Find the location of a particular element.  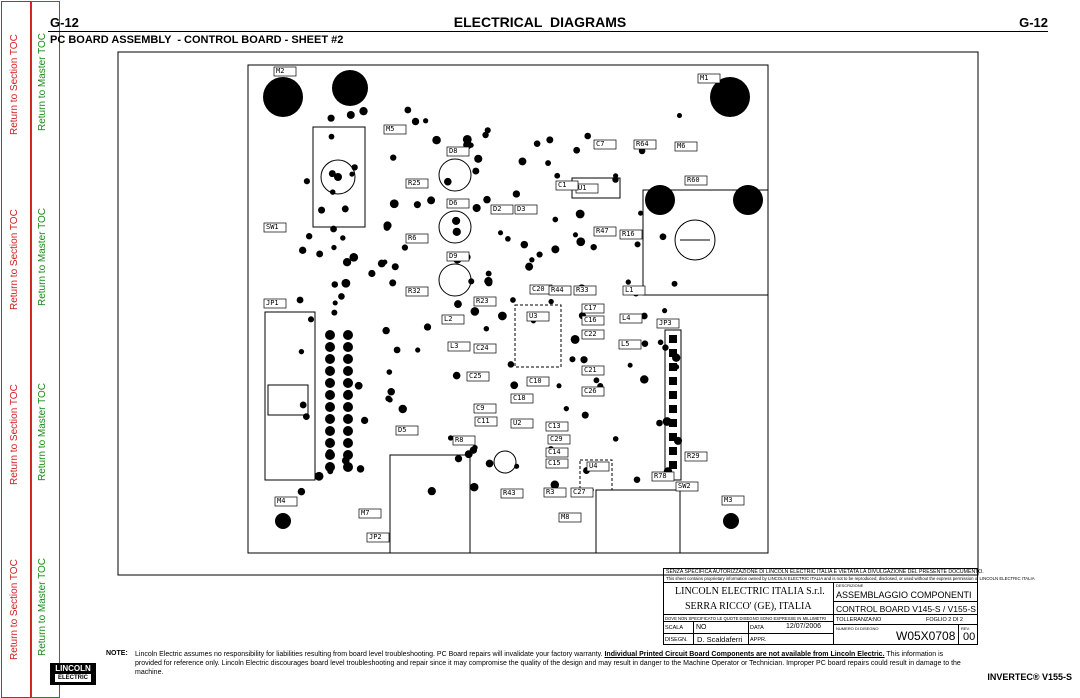

connector-jp2 is located at coordinates (430, 504).